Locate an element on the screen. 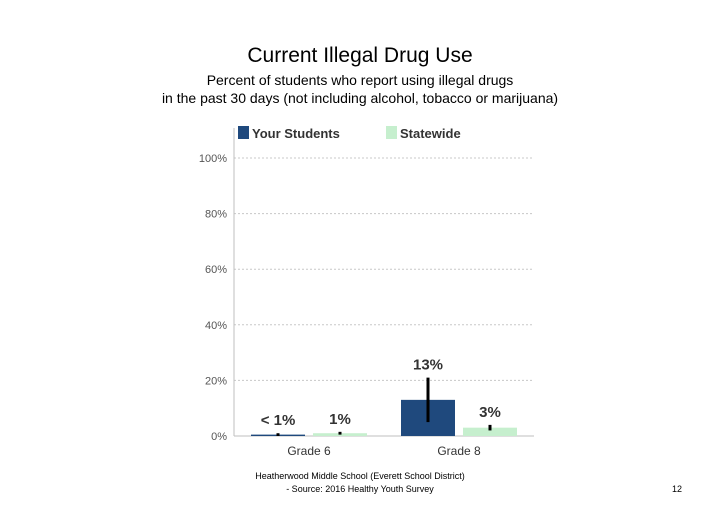  y-tick-label: 80% is located at coordinates (216, 215).